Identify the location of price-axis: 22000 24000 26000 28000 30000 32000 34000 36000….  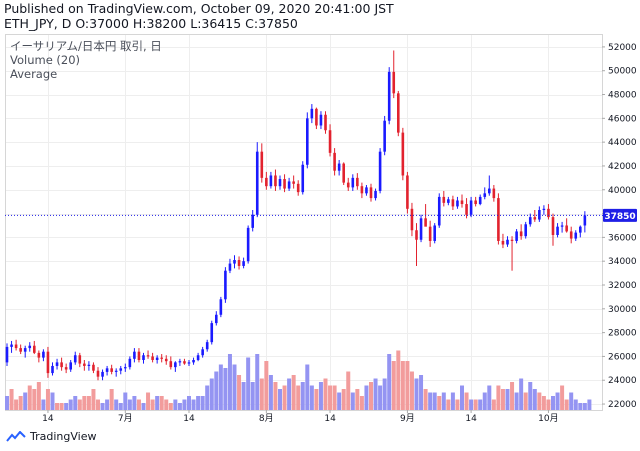
(619, 226).